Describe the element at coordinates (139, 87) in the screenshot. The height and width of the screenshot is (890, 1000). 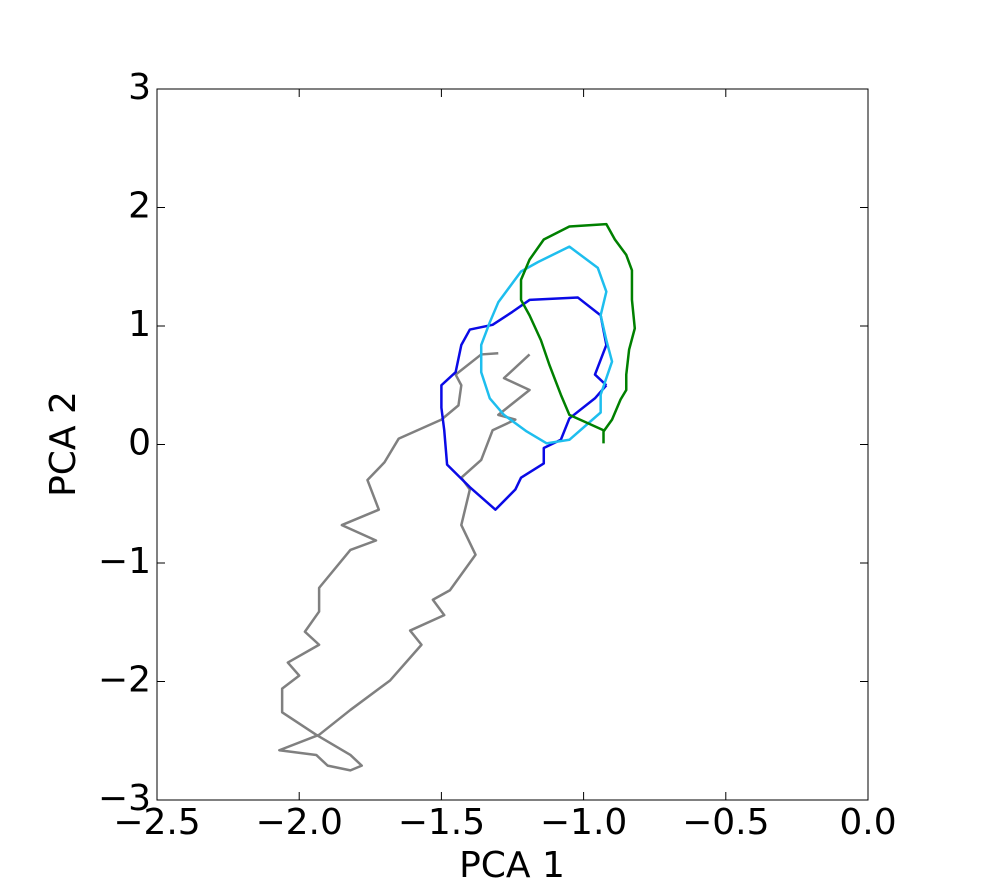
I see `y-tick-label: 3` at that location.